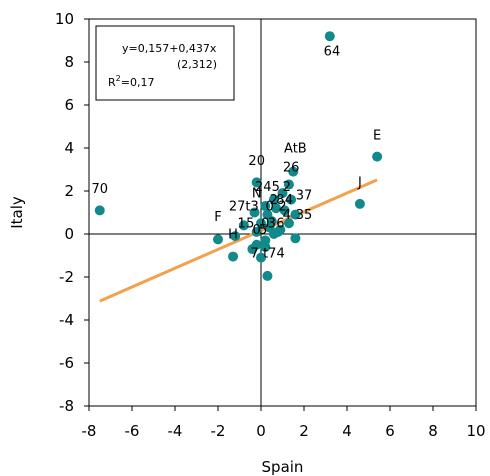 Image resolution: width=490 pixels, height=476 pixels. What do you see at coordinates (66, 406) in the screenshot?
I see `y-tick-label: -8` at bounding box center [66, 406].